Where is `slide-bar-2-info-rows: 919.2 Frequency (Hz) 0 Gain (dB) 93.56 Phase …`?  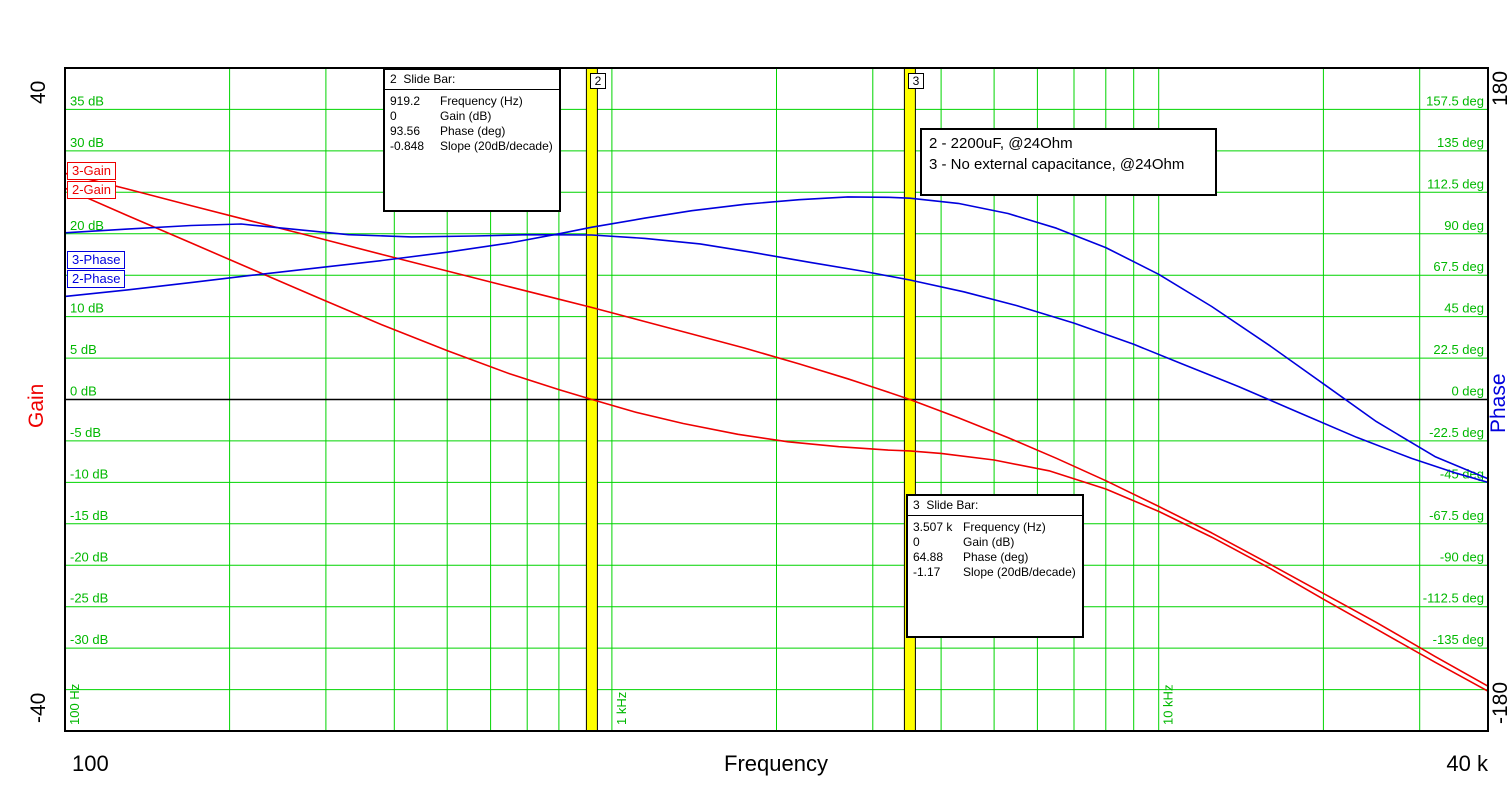
slide-bar-2-info-rows: 919.2 Frequency (Hz) 0 Gain (dB) 93.56 Phase … is located at coordinates (472, 122).